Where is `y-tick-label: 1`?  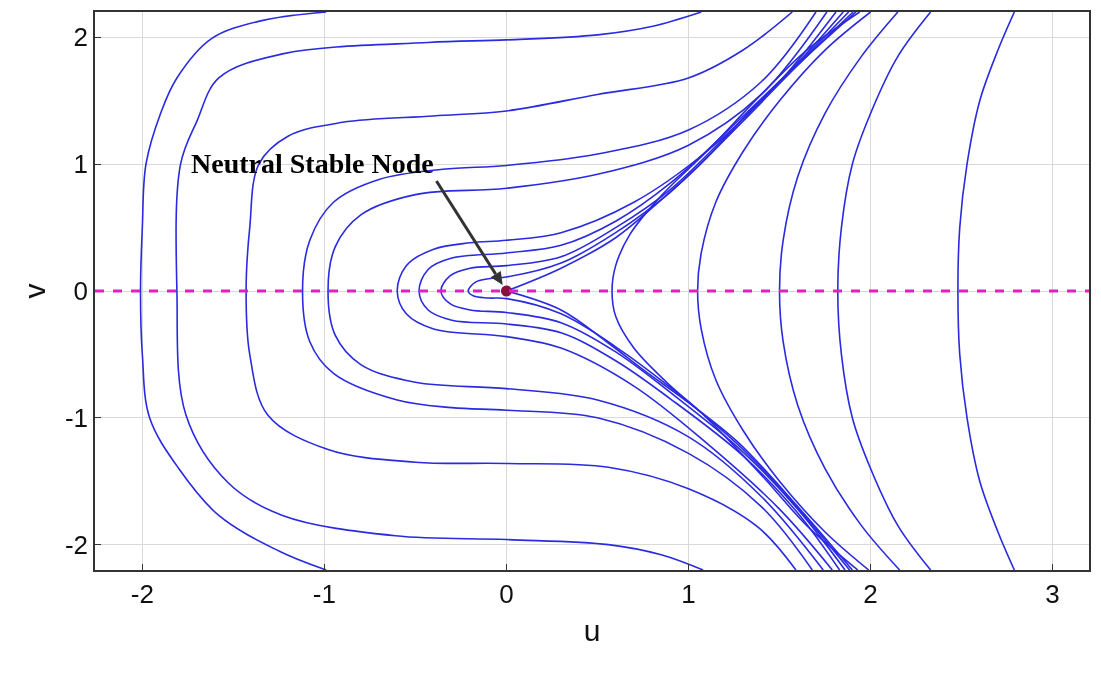 y-tick-label: 1 is located at coordinates (81, 164).